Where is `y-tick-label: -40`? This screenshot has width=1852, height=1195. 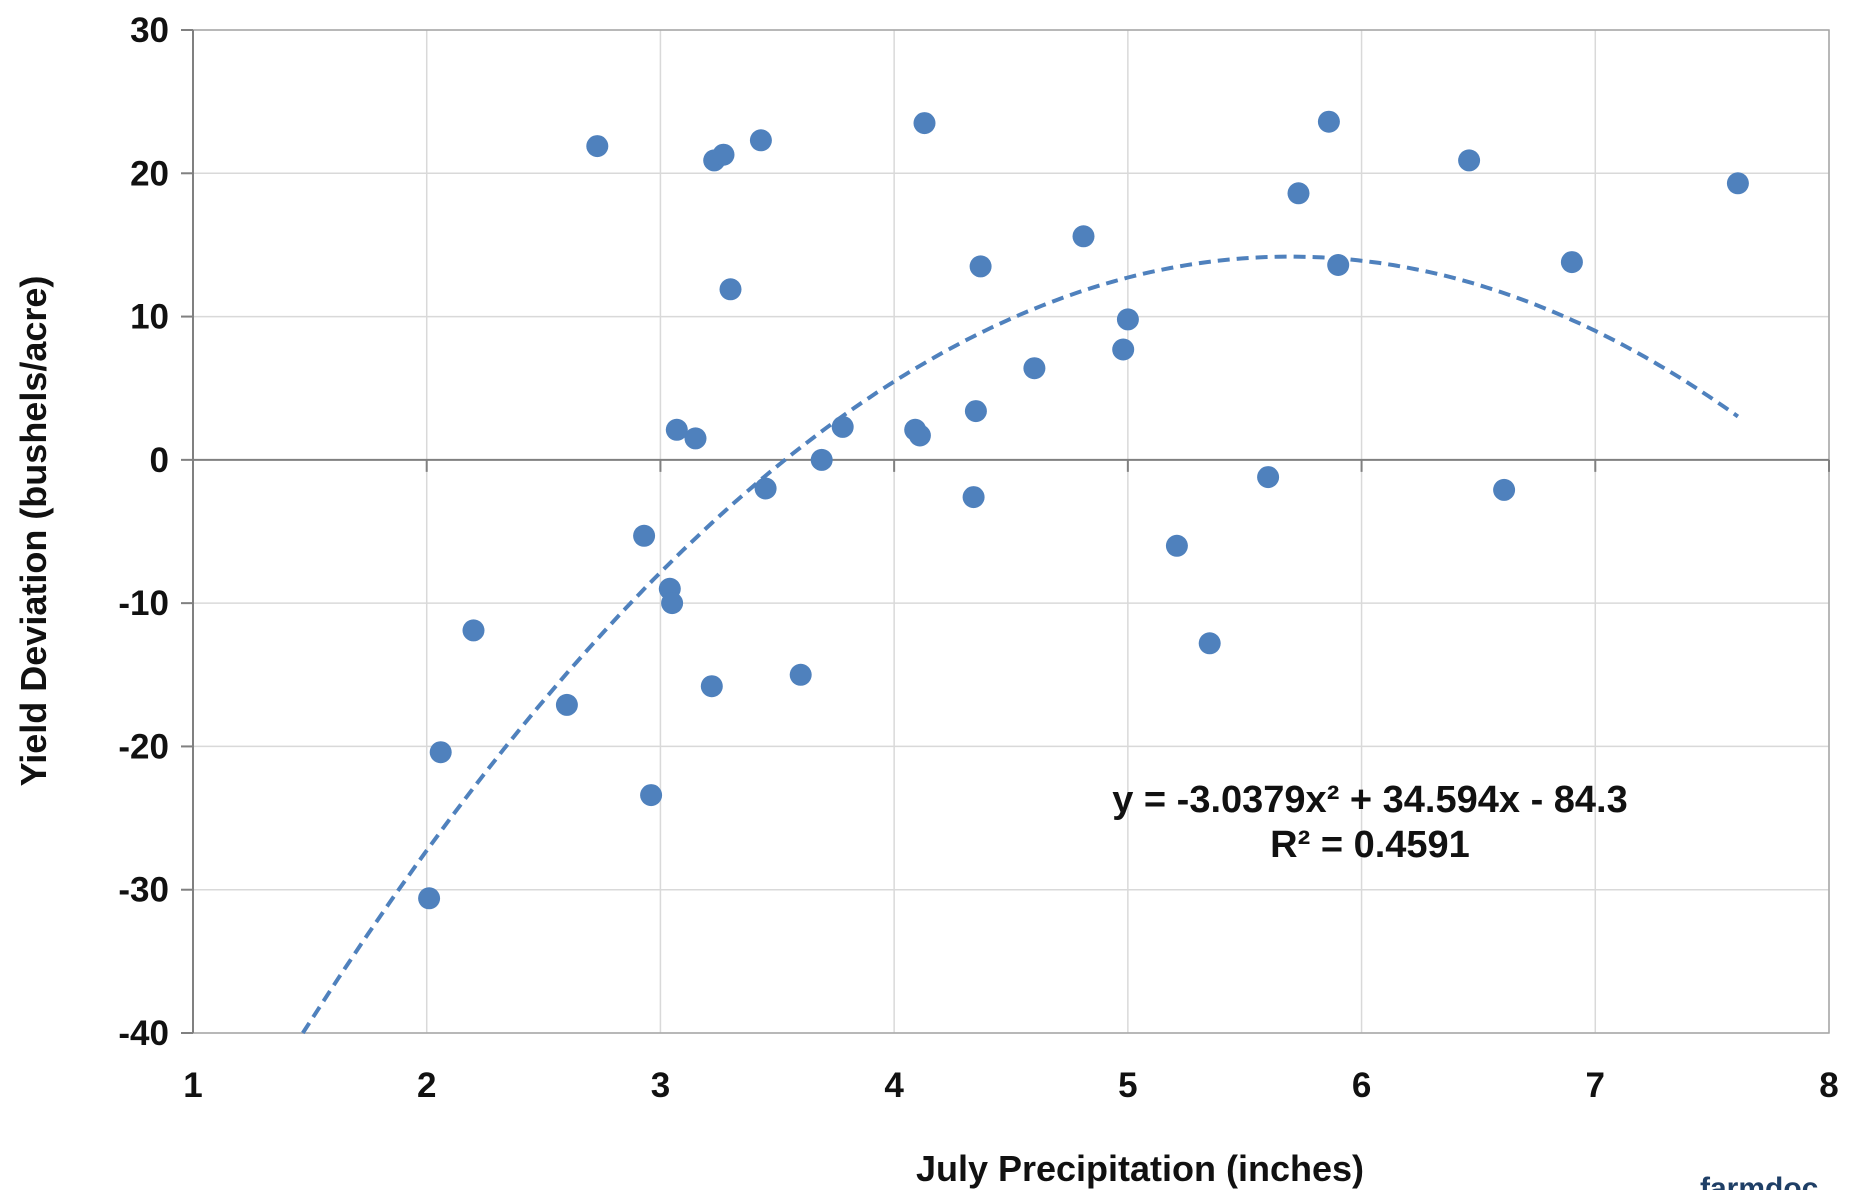
y-tick-label: -40 is located at coordinates (143, 1033).